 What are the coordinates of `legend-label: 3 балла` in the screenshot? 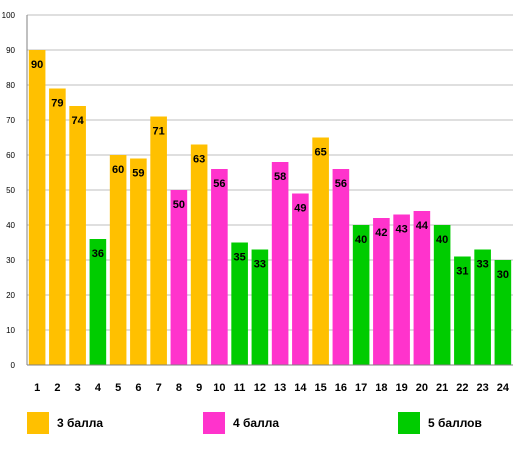 It's located at (80, 423).